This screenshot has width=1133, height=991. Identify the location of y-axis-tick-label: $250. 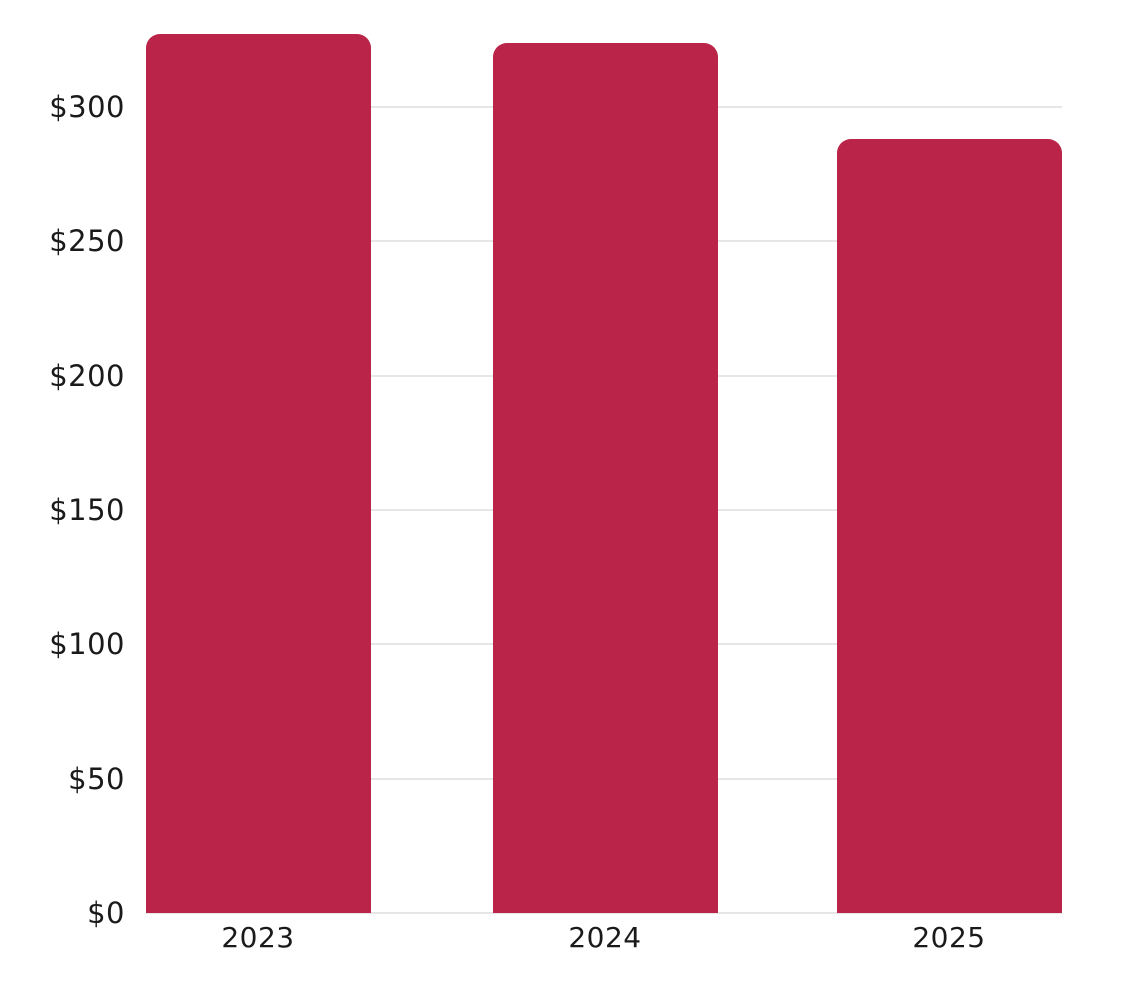
(87, 241).